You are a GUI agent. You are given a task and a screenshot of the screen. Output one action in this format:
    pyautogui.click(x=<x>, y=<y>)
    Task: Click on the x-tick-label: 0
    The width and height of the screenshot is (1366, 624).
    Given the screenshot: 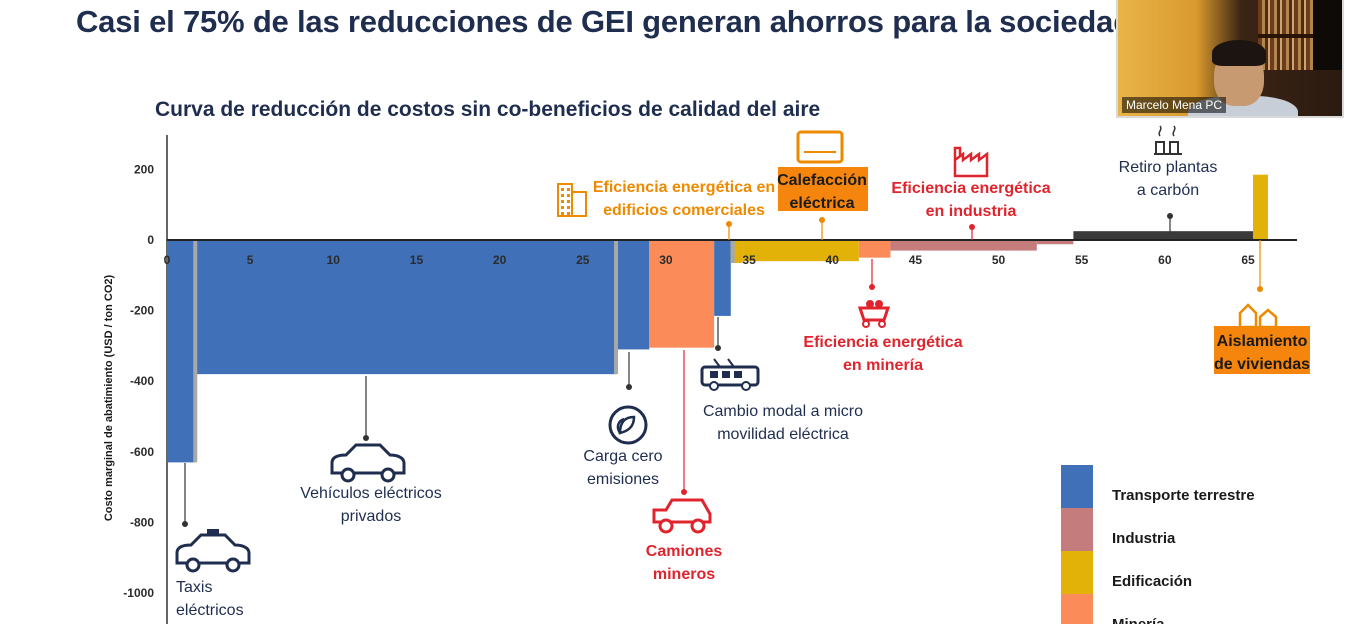 What is the action you would take?
    pyautogui.click(x=167, y=260)
    